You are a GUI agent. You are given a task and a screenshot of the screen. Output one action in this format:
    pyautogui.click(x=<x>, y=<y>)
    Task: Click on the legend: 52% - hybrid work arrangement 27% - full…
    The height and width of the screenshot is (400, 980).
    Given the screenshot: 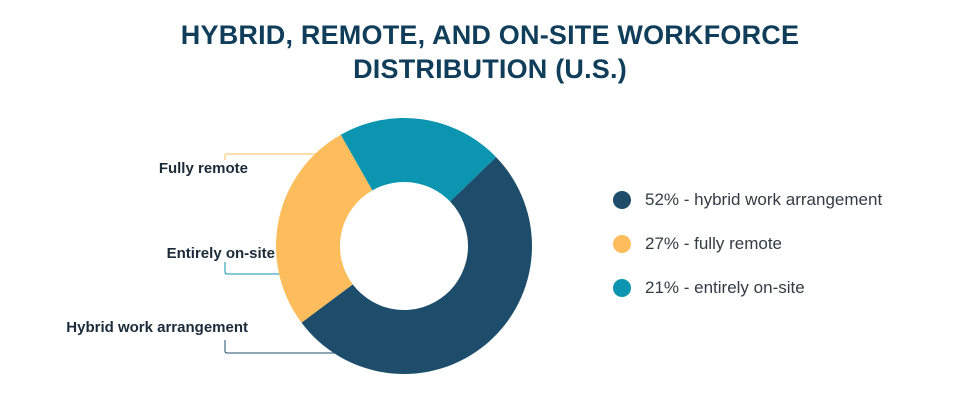 What is the action you would take?
    pyautogui.click(x=747, y=255)
    